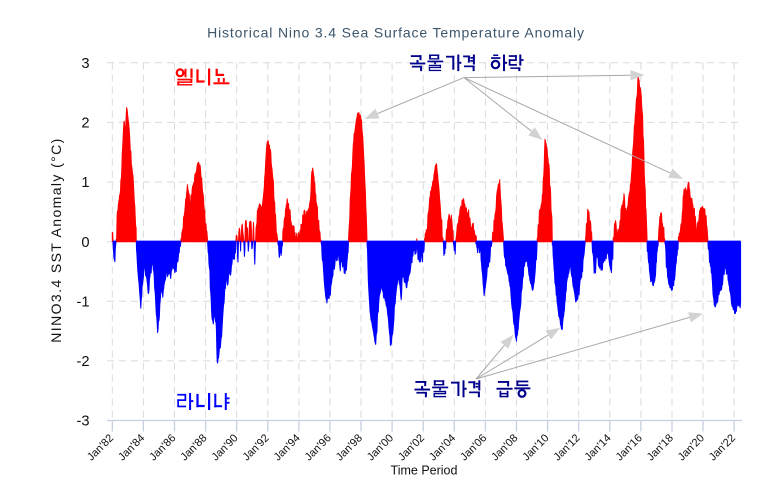 The height and width of the screenshot is (493, 782). Describe the element at coordinates (82, 362) in the screenshot. I see `svg-text: -2` at that location.